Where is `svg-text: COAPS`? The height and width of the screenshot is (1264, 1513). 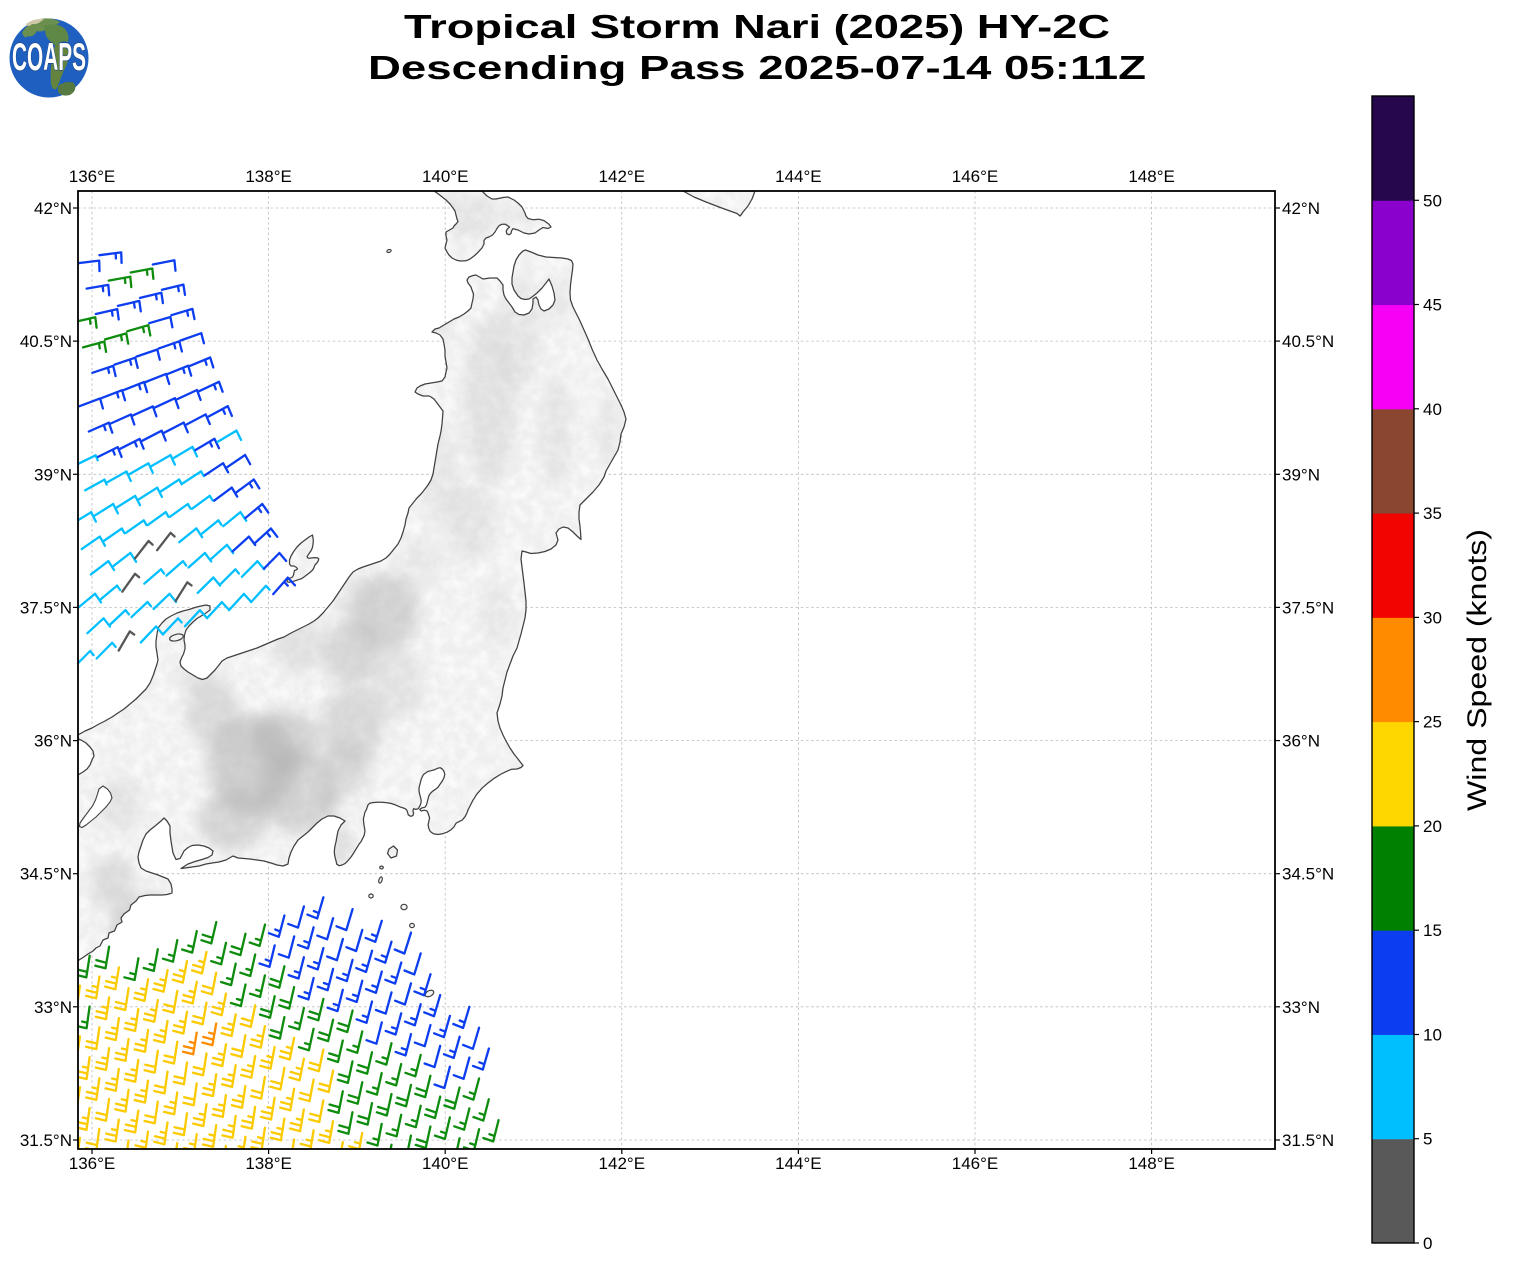
svg-text: COAPS is located at coordinates (49, 57).